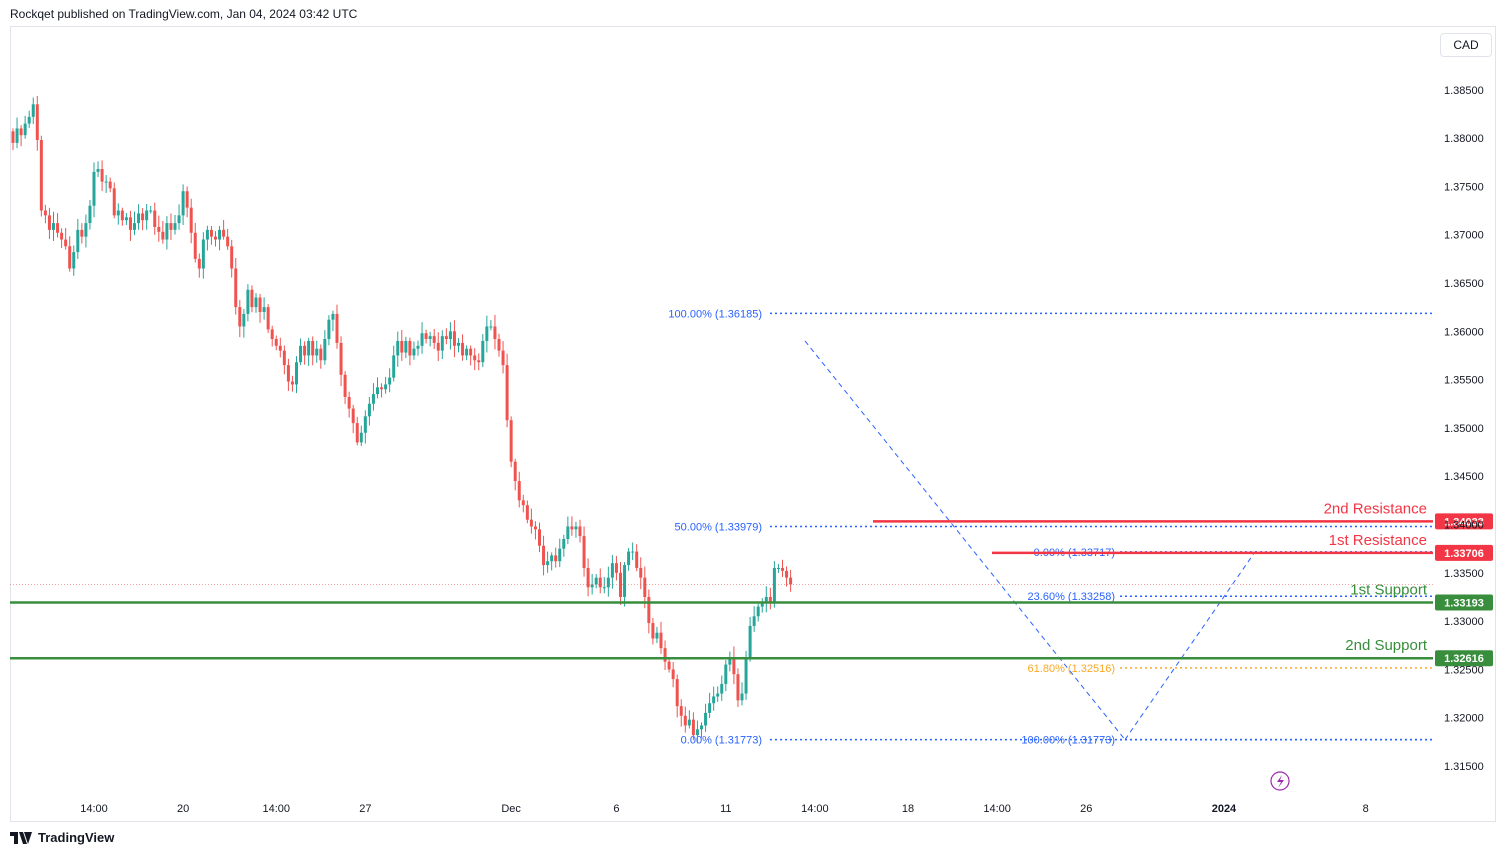 The width and height of the screenshot is (1506, 857). Describe the element at coordinates (1466, 45) in the screenshot. I see `currency-button: CAD` at that location.